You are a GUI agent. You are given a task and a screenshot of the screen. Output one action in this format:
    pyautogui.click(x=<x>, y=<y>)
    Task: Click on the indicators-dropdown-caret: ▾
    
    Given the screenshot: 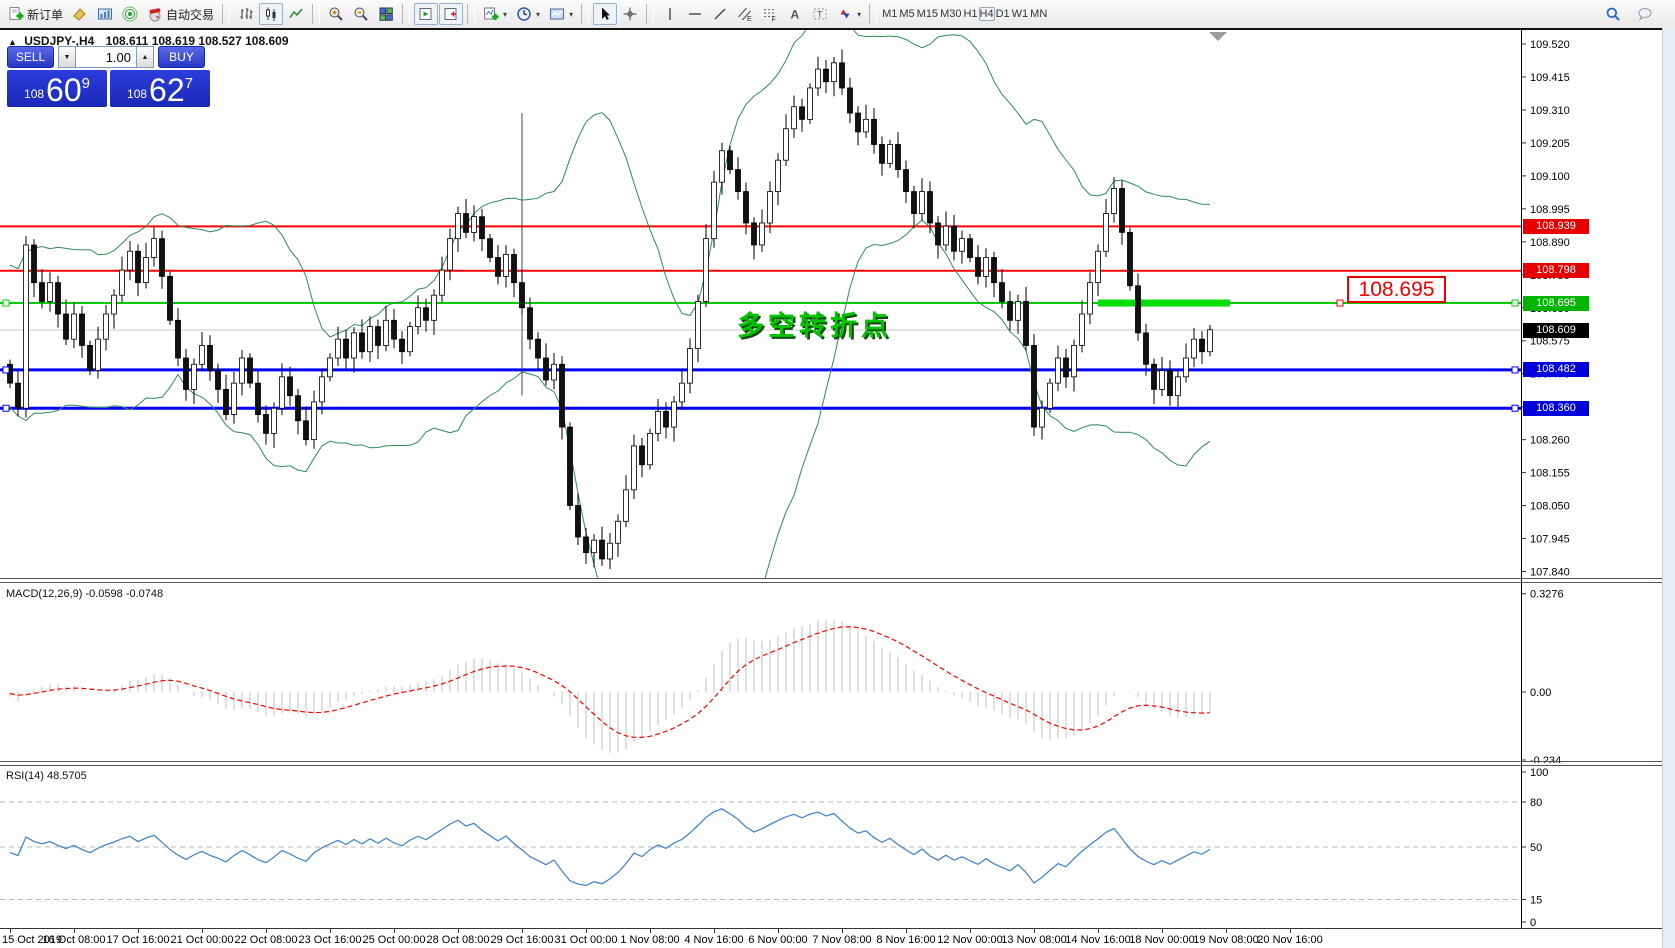 What is the action you would take?
    pyautogui.click(x=505, y=14)
    